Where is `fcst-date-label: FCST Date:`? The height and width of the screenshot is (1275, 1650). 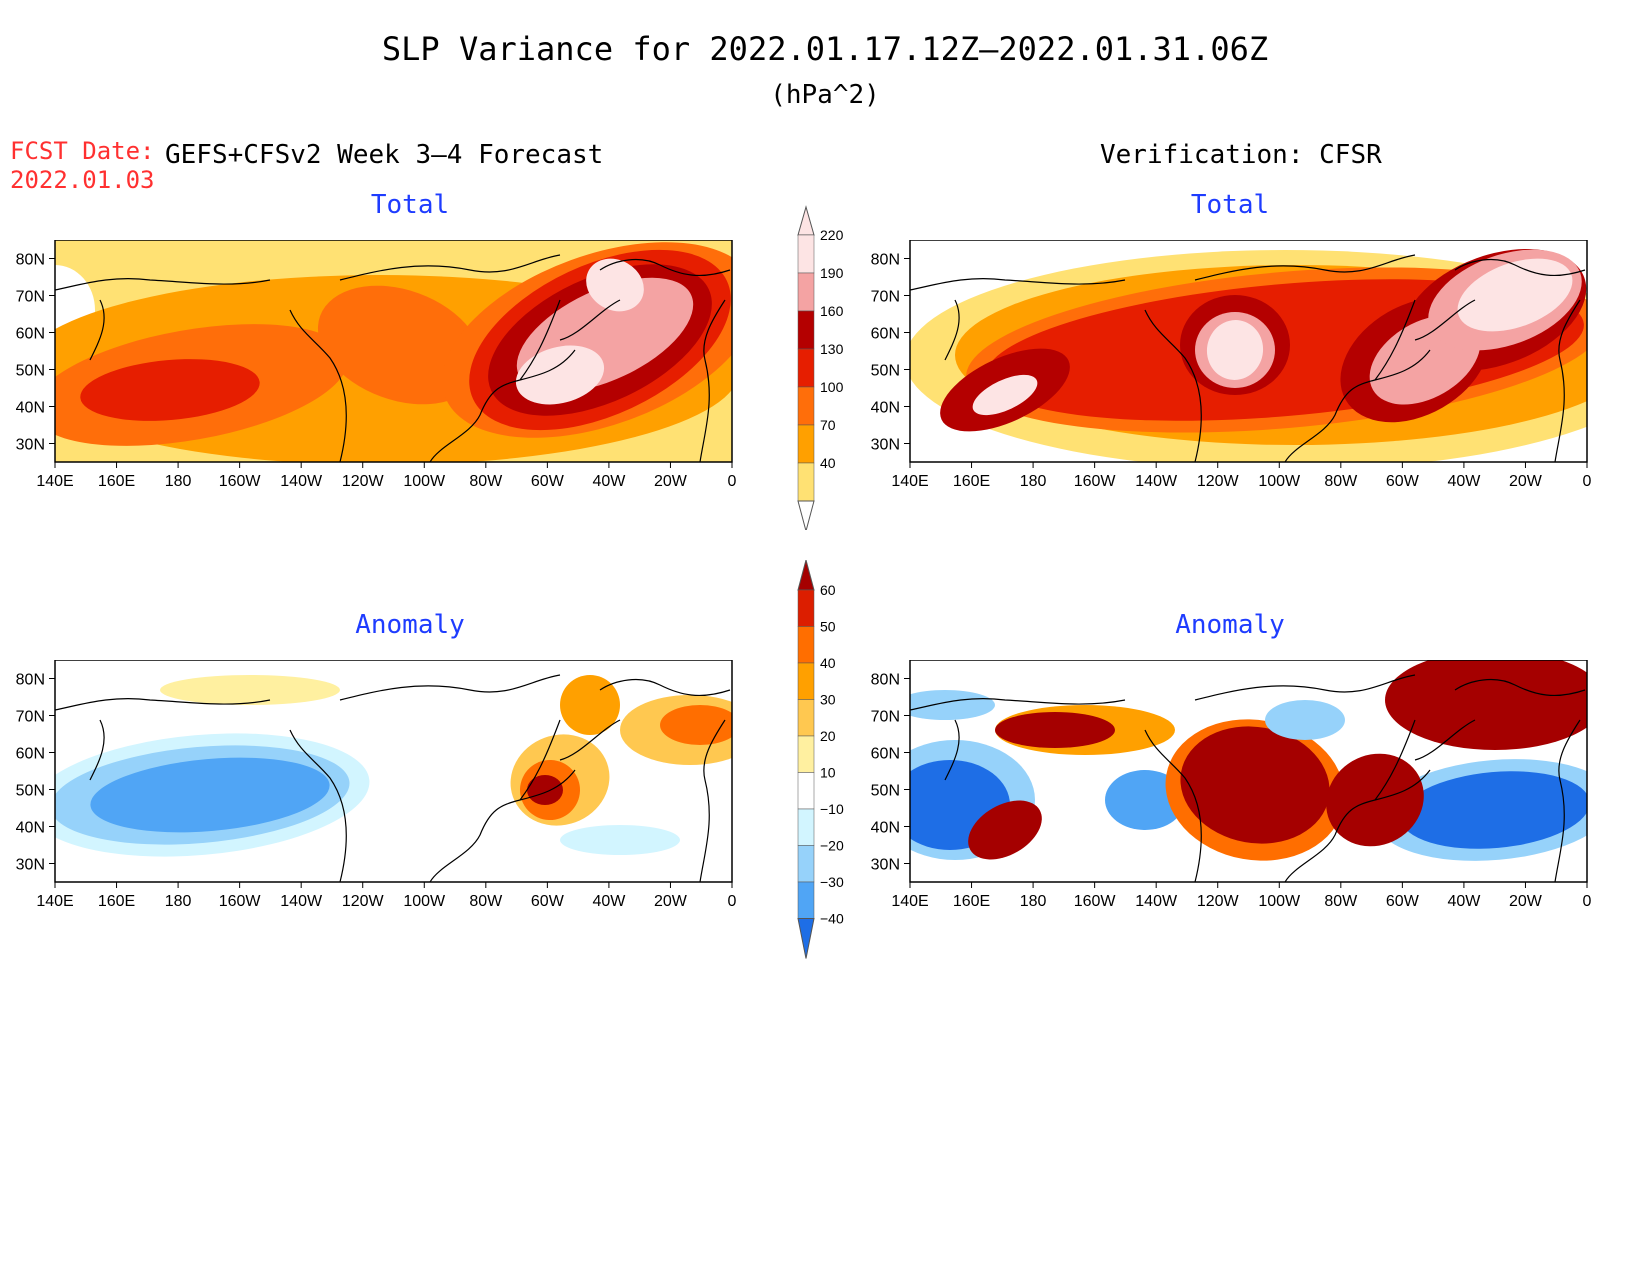
fcst-date-label: FCST Date: is located at coordinates (82, 151).